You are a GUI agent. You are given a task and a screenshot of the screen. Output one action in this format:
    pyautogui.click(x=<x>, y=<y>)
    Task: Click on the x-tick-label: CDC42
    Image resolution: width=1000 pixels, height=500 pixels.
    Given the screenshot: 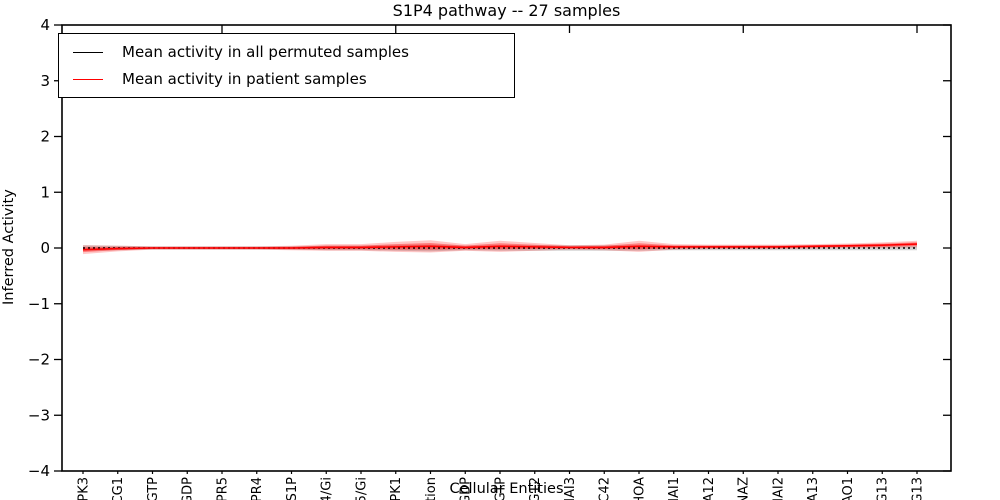 What is the action you would take?
    pyautogui.click(x=605, y=488)
    